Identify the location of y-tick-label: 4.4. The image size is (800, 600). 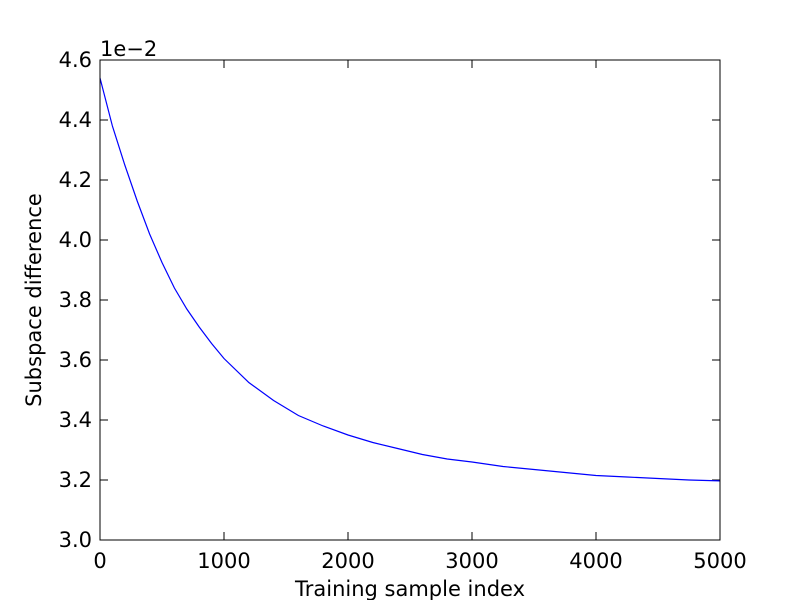
(75, 120).